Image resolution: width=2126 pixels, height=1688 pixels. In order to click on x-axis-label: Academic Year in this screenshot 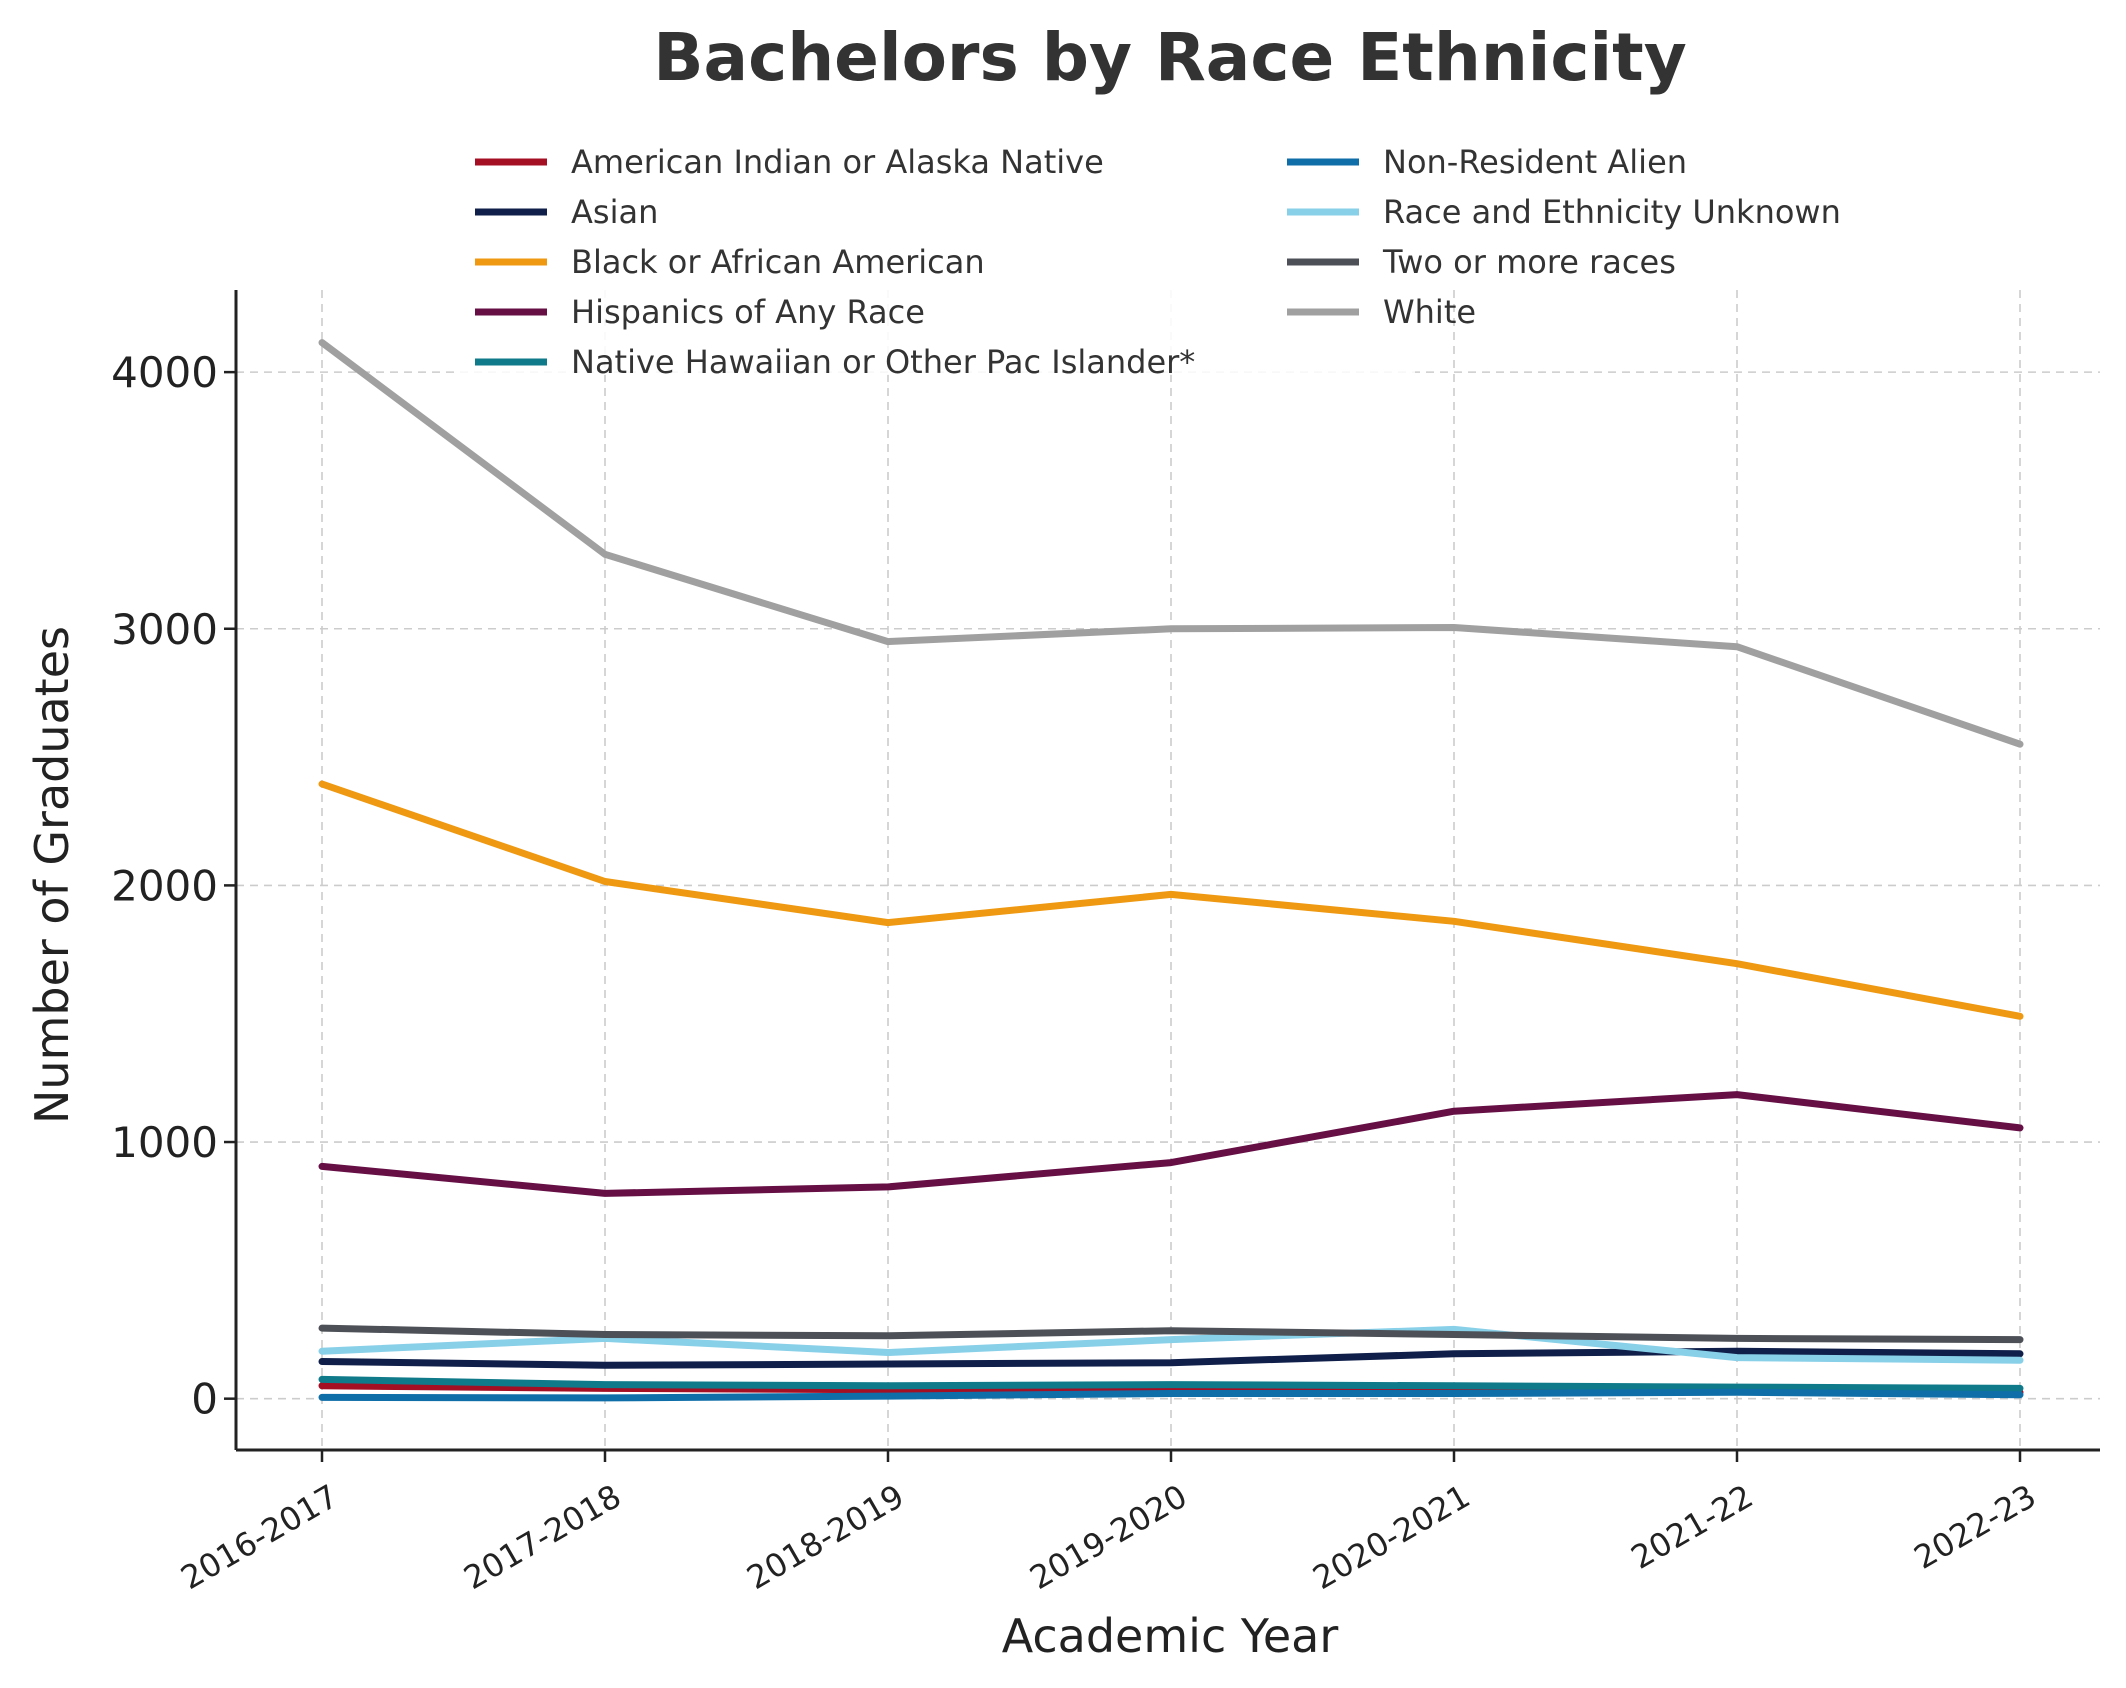, I will do `click(1170, 1636)`.